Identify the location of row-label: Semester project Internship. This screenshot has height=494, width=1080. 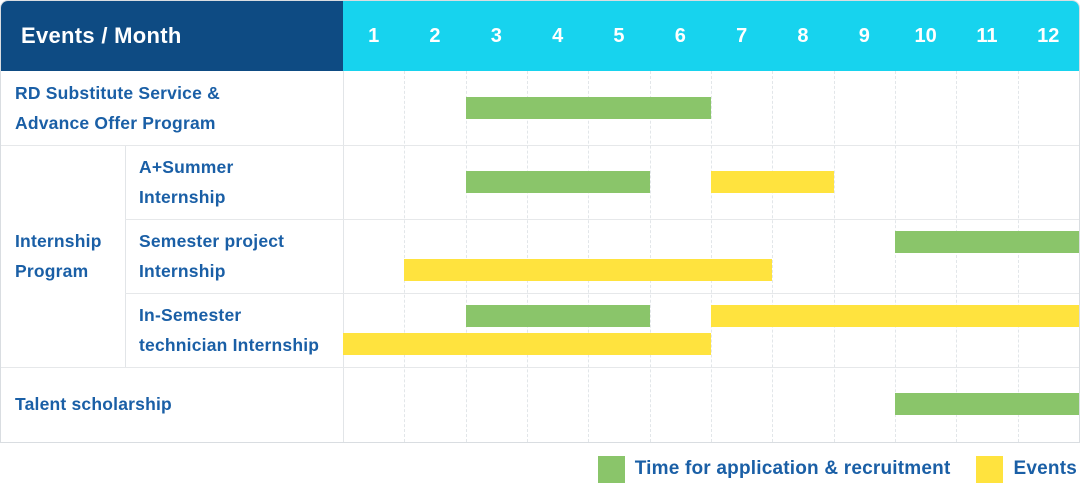
(234, 256).